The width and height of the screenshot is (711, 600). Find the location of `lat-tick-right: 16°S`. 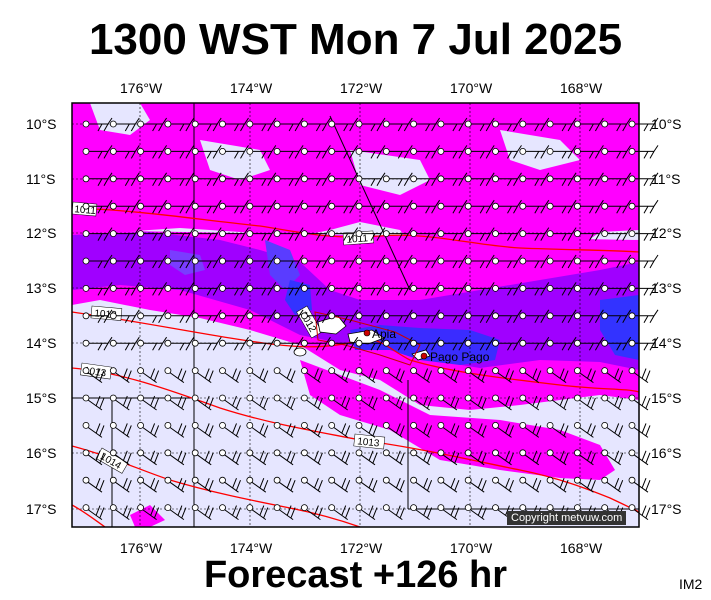

lat-tick-right: 16°S is located at coordinates (666, 453).